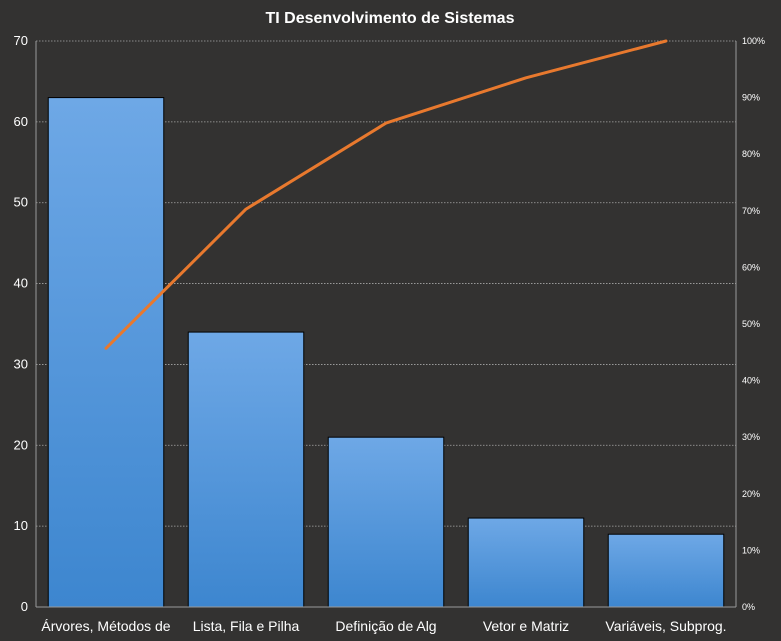 Image resolution: width=781 pixels, height=641 pixels. Describe the element at coordinates (751, 437) in the screenshot. I see `y2-tick-label: 30%` at that location.